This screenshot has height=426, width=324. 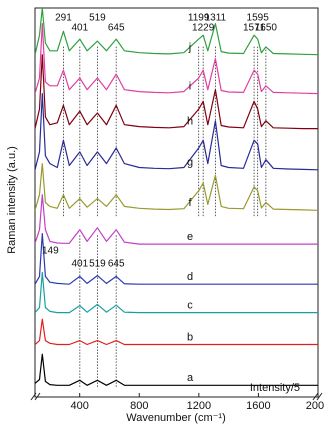 I want to click on trace-label: a, so click(x=190, y=378).